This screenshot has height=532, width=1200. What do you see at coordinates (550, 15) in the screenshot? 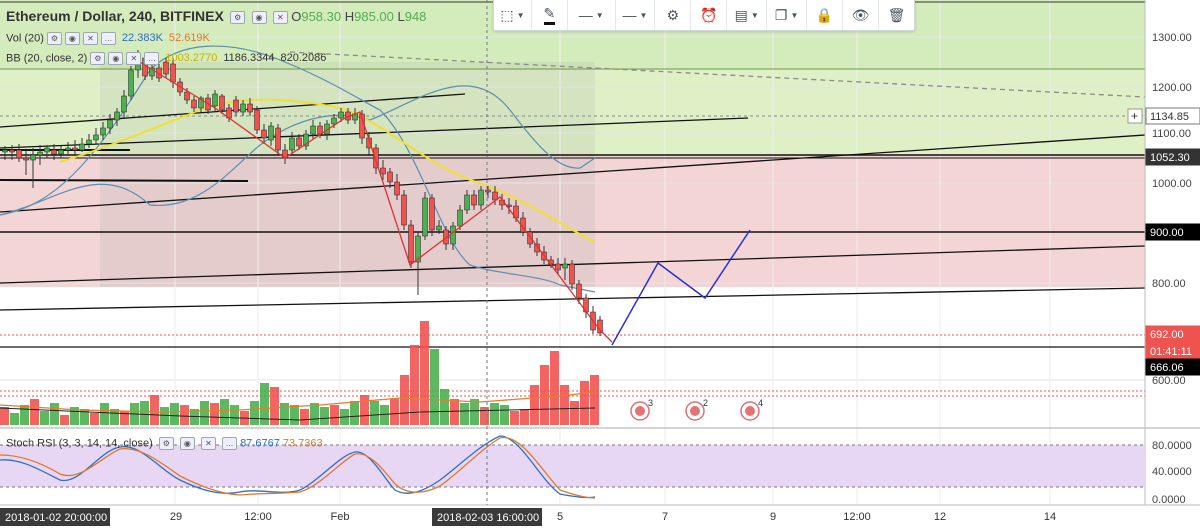
I see `pencil-button: ✎` at bounding box center [550, 15].